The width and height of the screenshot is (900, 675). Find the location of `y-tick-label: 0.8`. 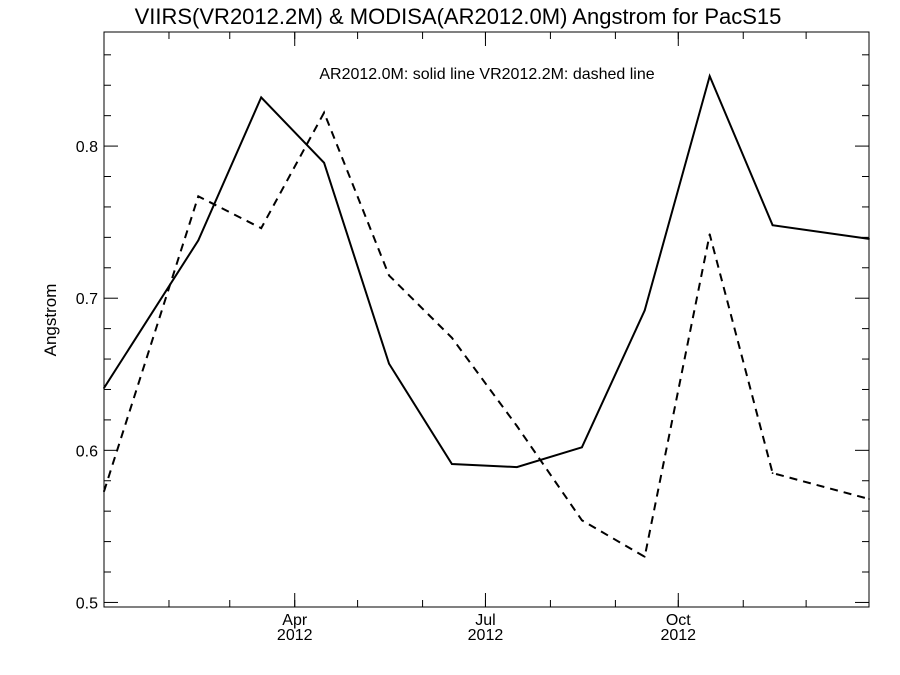

y-tick-label: 0.8 is located at coordinates (87, 147).